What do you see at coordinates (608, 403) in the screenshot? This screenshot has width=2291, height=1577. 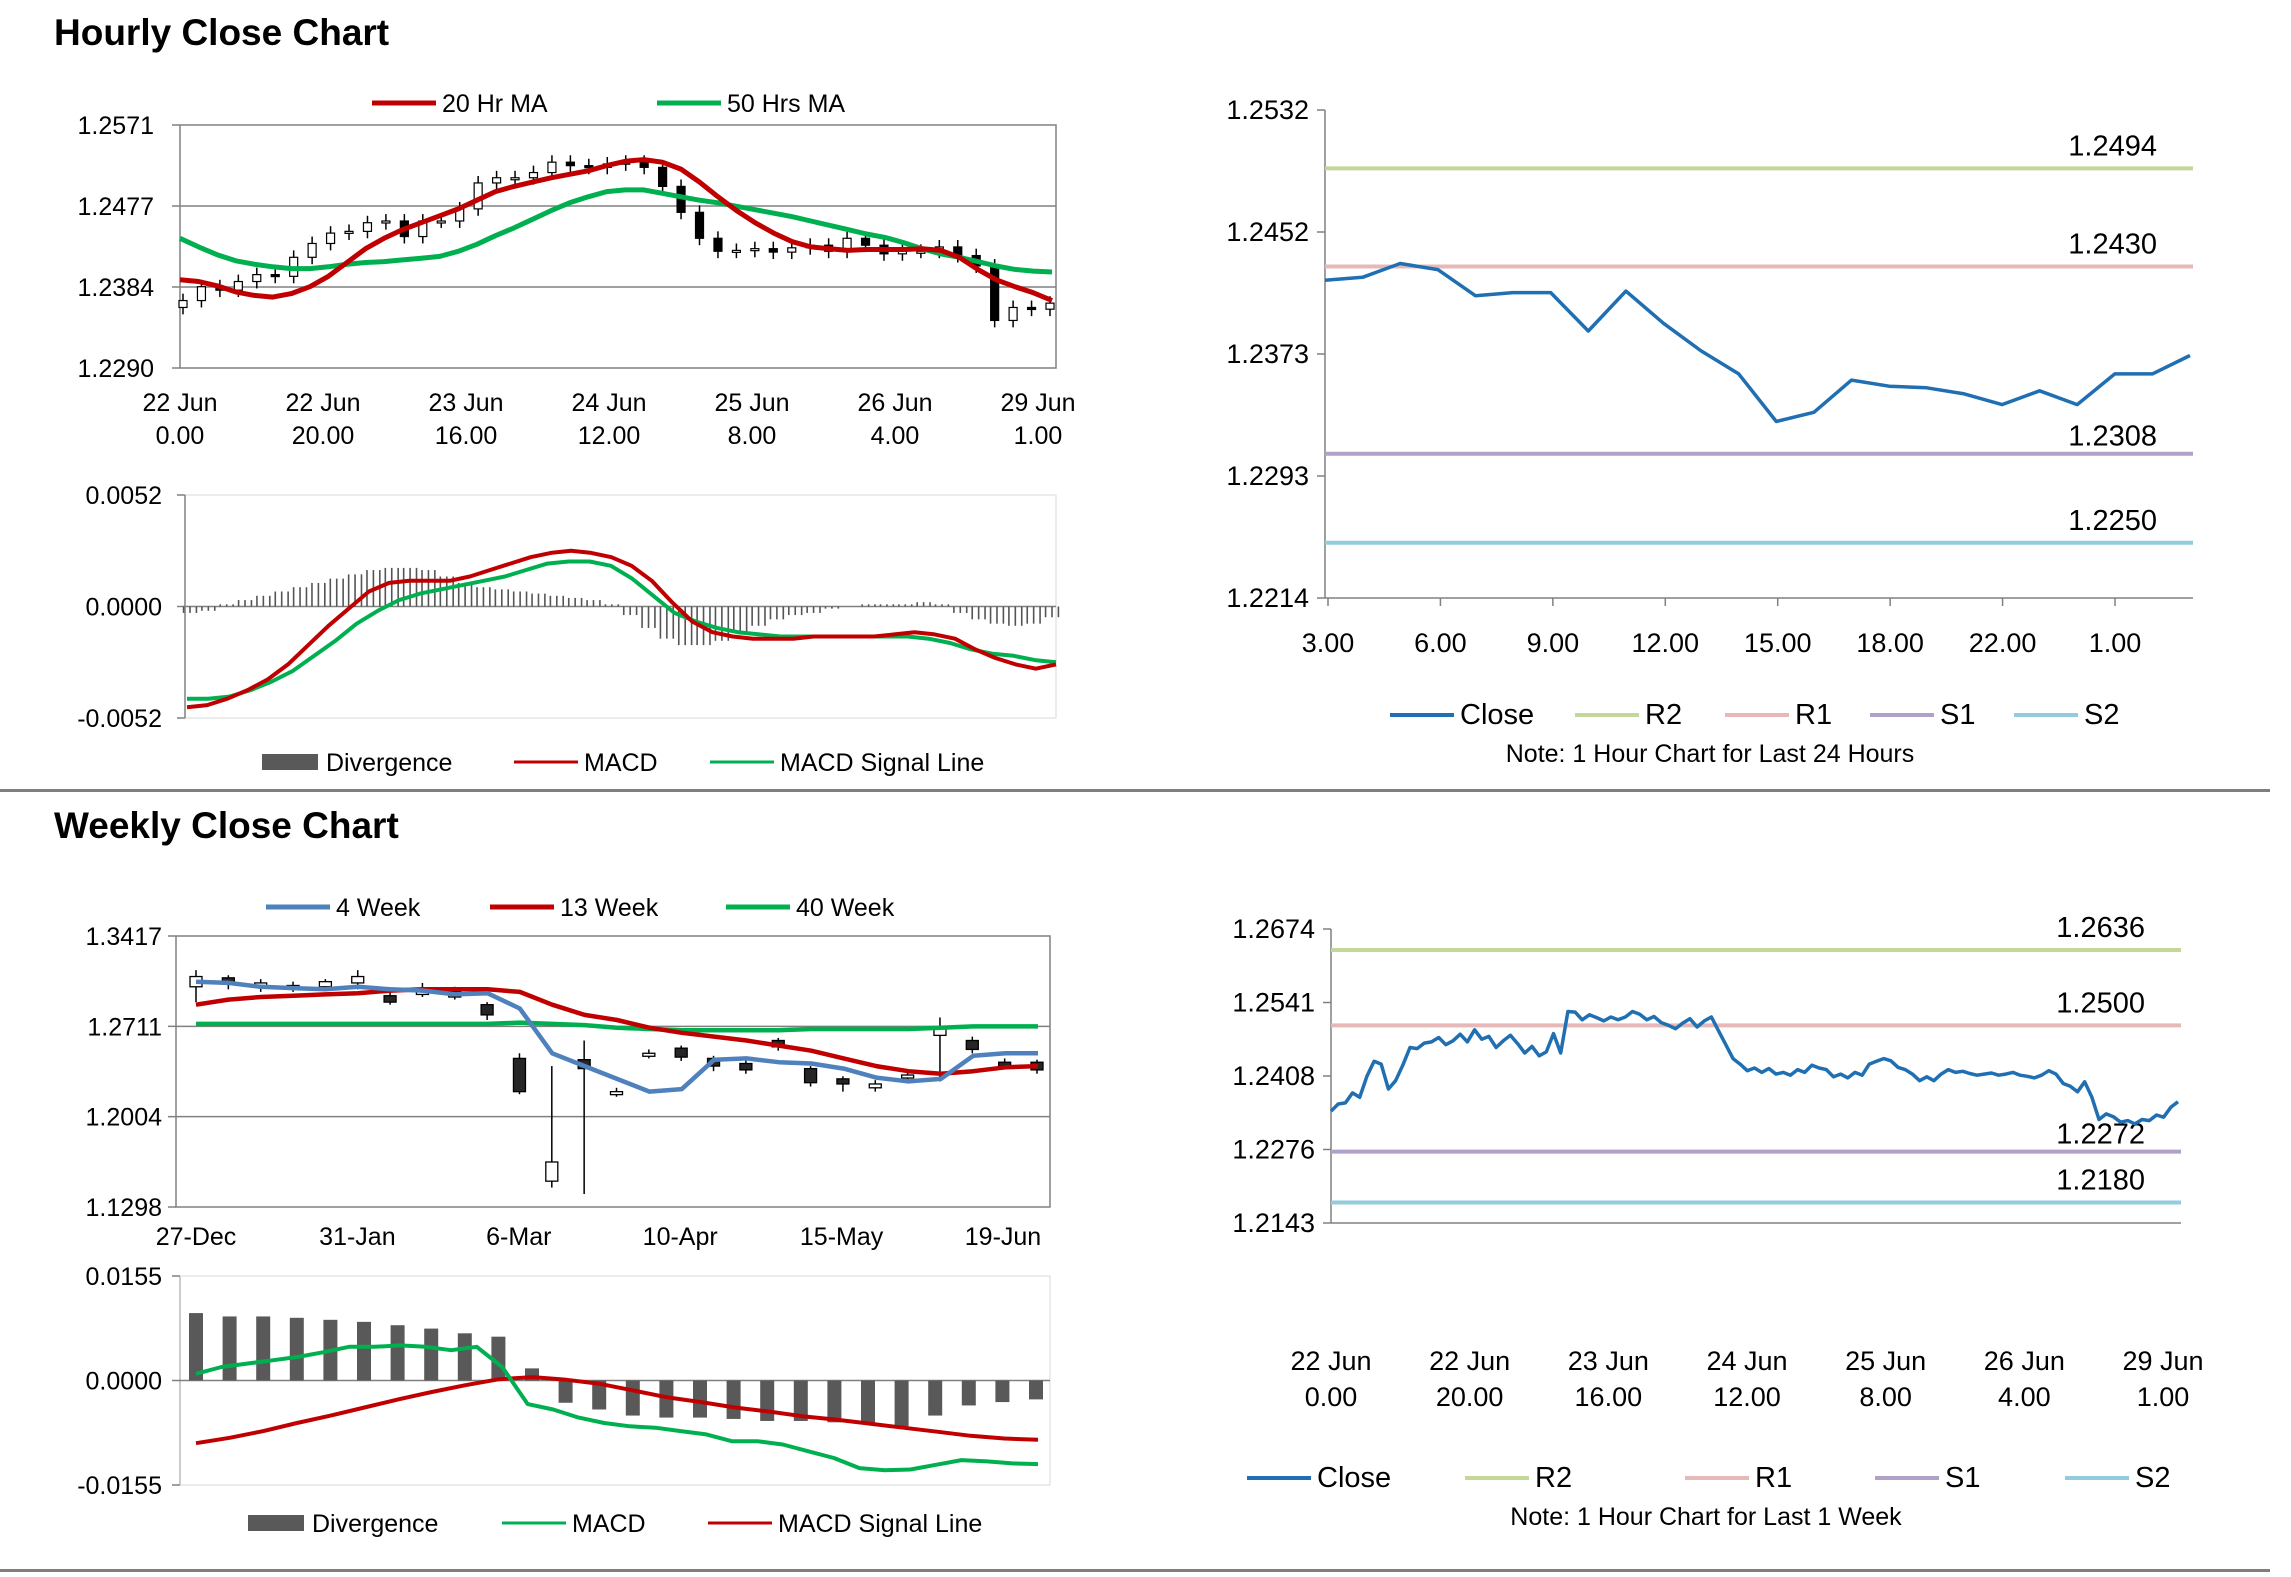 I see `hourly-price-xtick-date-3: 24 Jun` at bounding box center [608, 403].